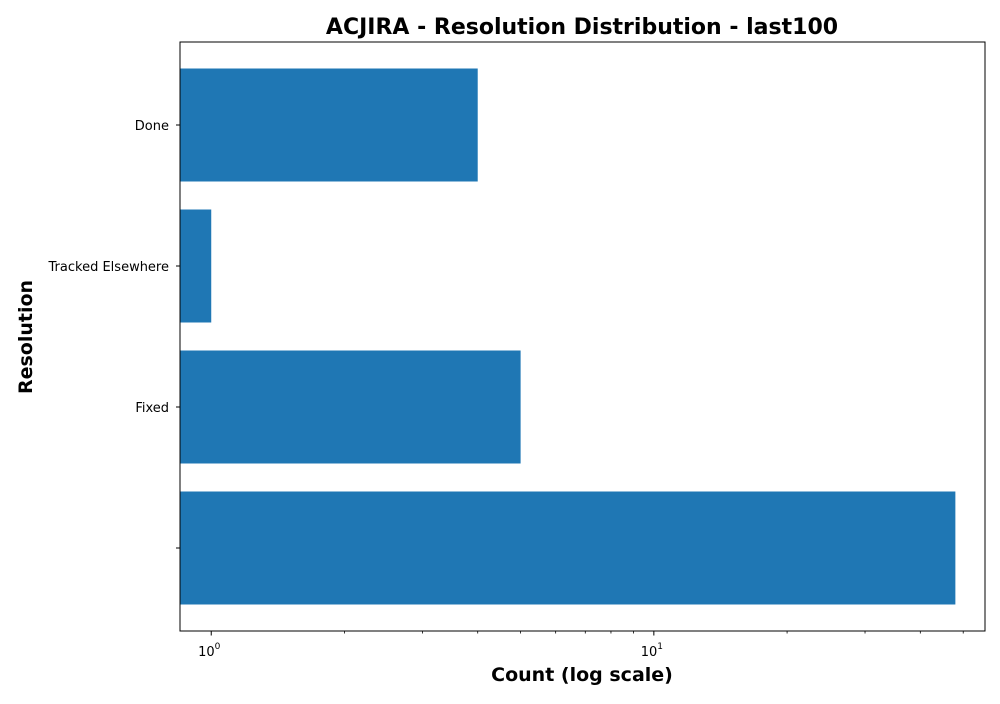 The image size is (1000, 704). What do you see at coordinates (218, 647) in the screenshot?
I see `x-tick-label-exponent: 0` at bounding box center [218, 647].